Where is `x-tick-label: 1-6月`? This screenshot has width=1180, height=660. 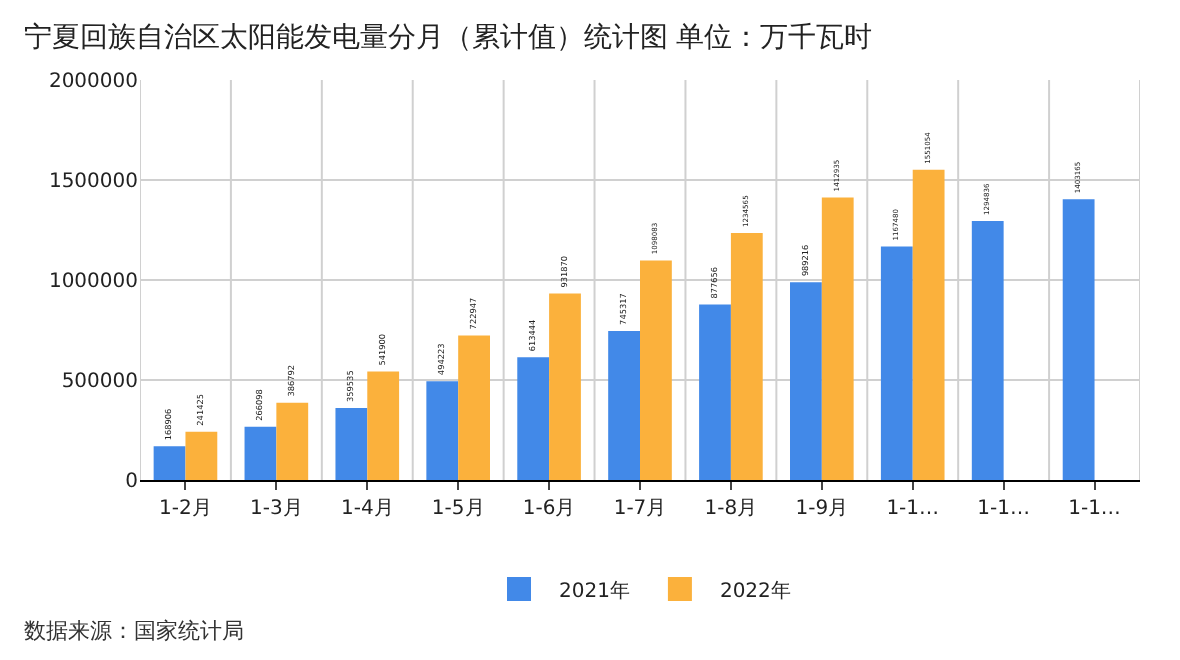
x-tick-label: 1-6月 is located at coordinates (549, 509).